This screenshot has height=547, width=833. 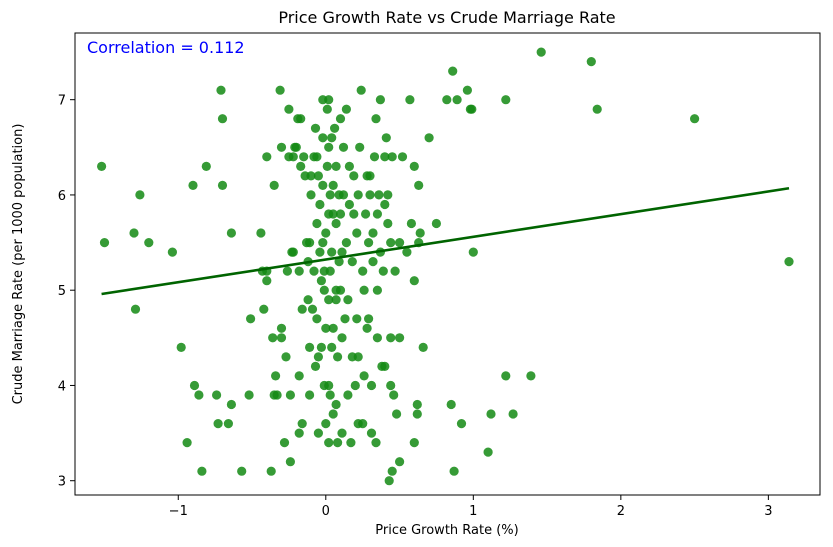 What do you see at coordinates (446, 17) in the screenshot?
I see `chart-title: Price Growth Rate vs Crude Marriage Rate` at bounding box center [446, 17].